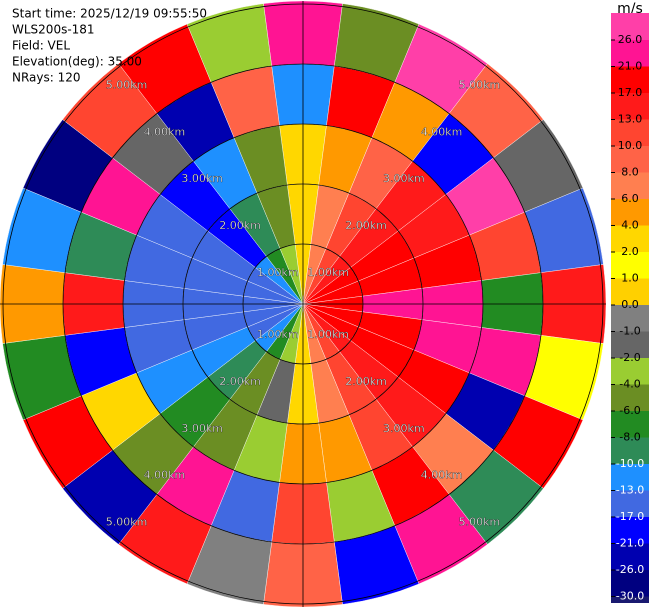 The width and height of the screenshot is (650, 610). What do you see at coordinates (630, 66) in the screenshot?
I see `colorbar-label: 21.0` at bounding box center [630, 66].